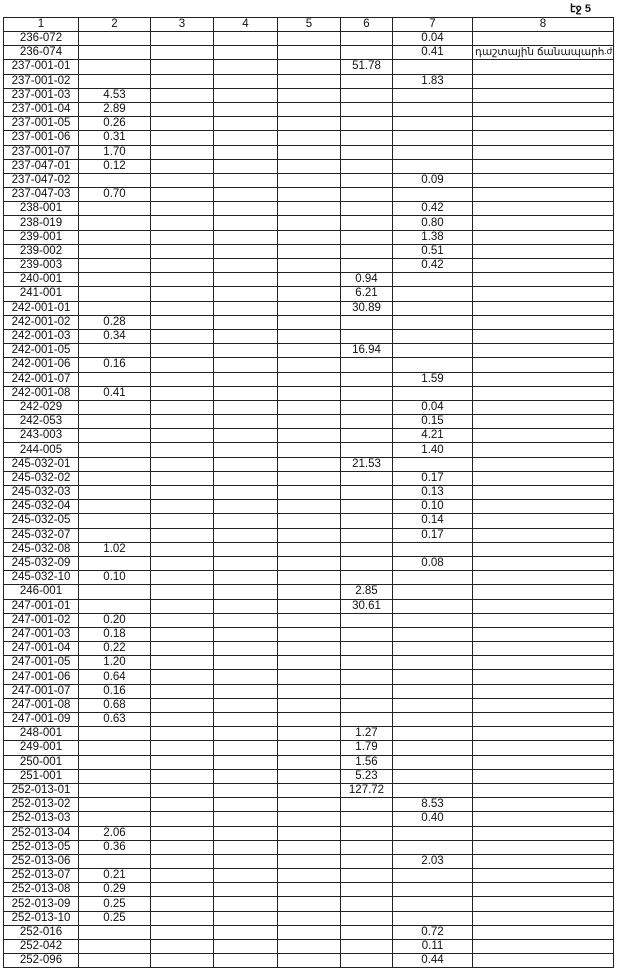 The image size is (621, 978). I want to click on table-row: 245-032-01 21.53, so click(308, 464).